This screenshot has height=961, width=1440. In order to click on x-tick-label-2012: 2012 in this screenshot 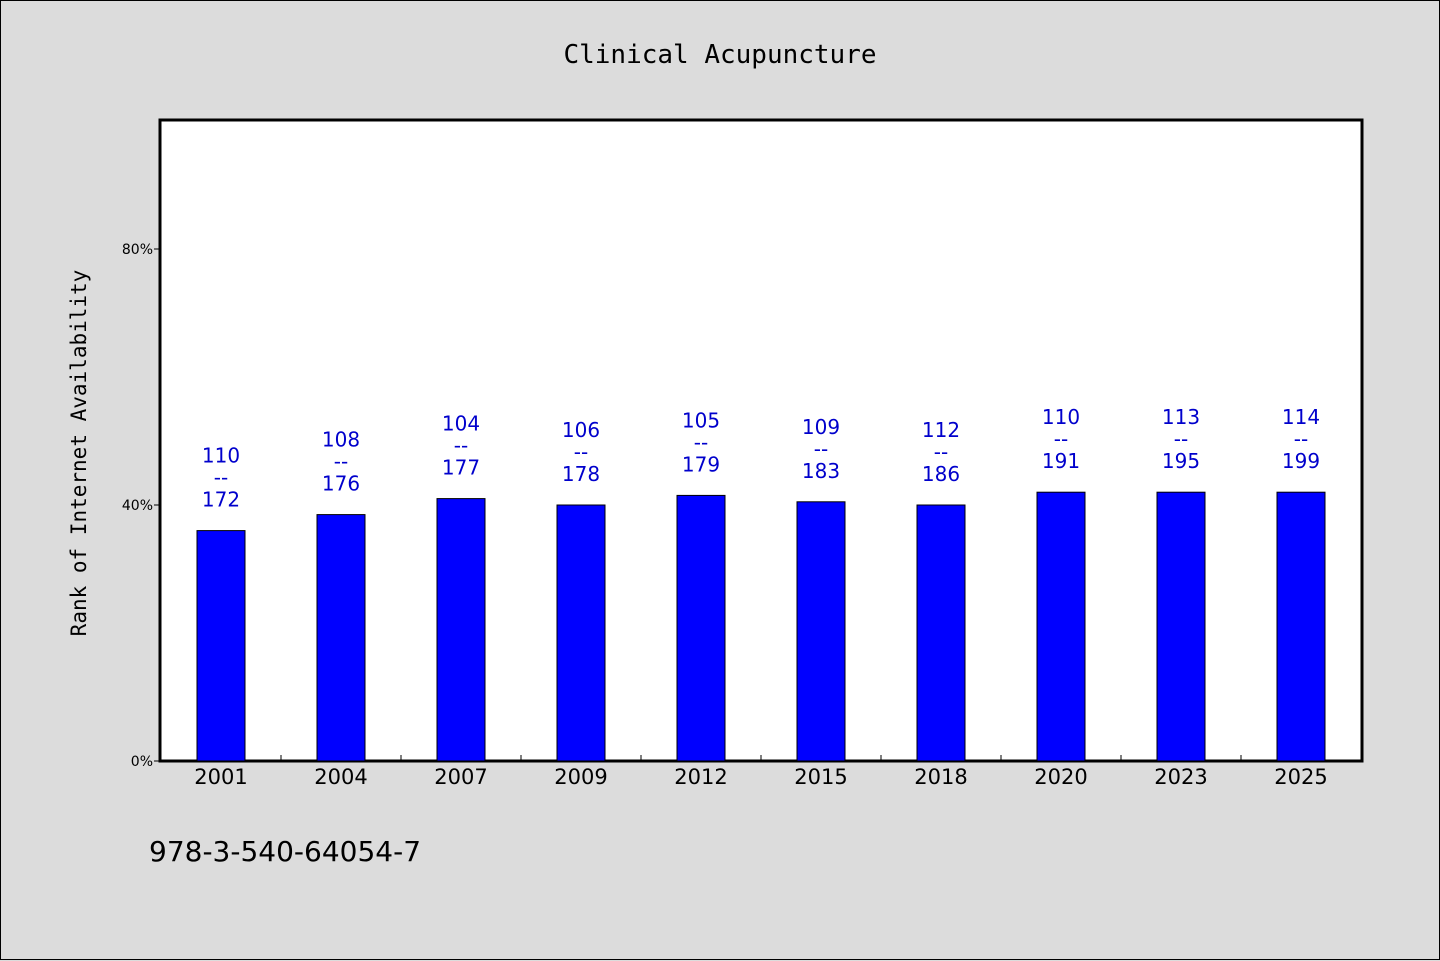, I will do `click(700, 777)`.